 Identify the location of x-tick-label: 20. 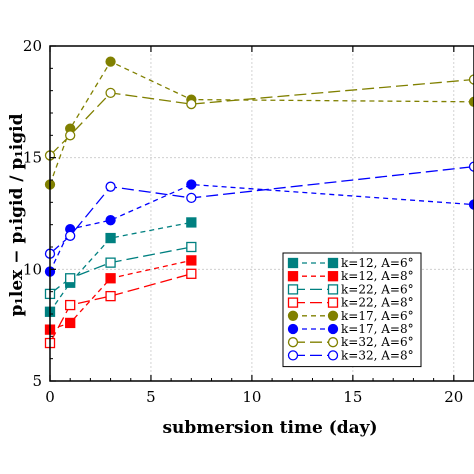
(453, 397).